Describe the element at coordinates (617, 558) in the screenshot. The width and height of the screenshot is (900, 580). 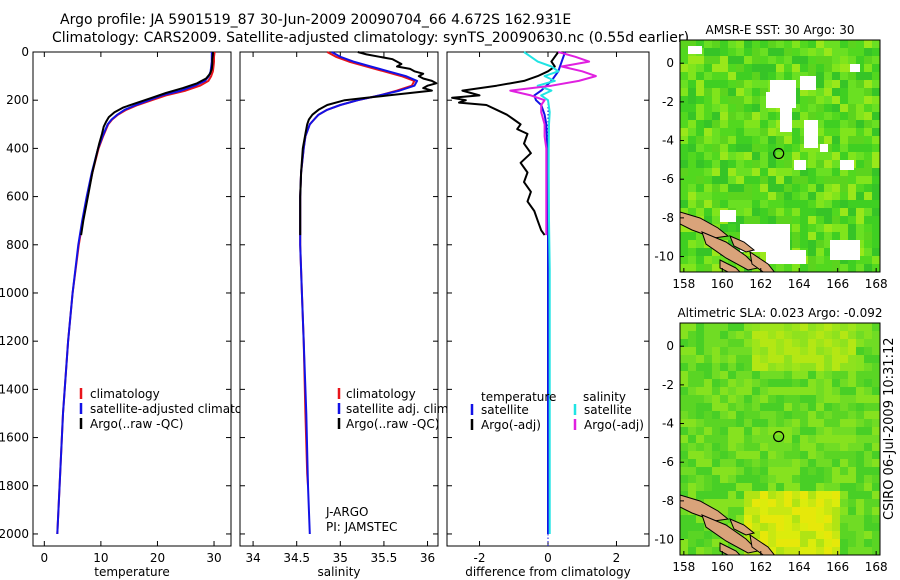
I see `difference-xtick-label: 2` at that location.